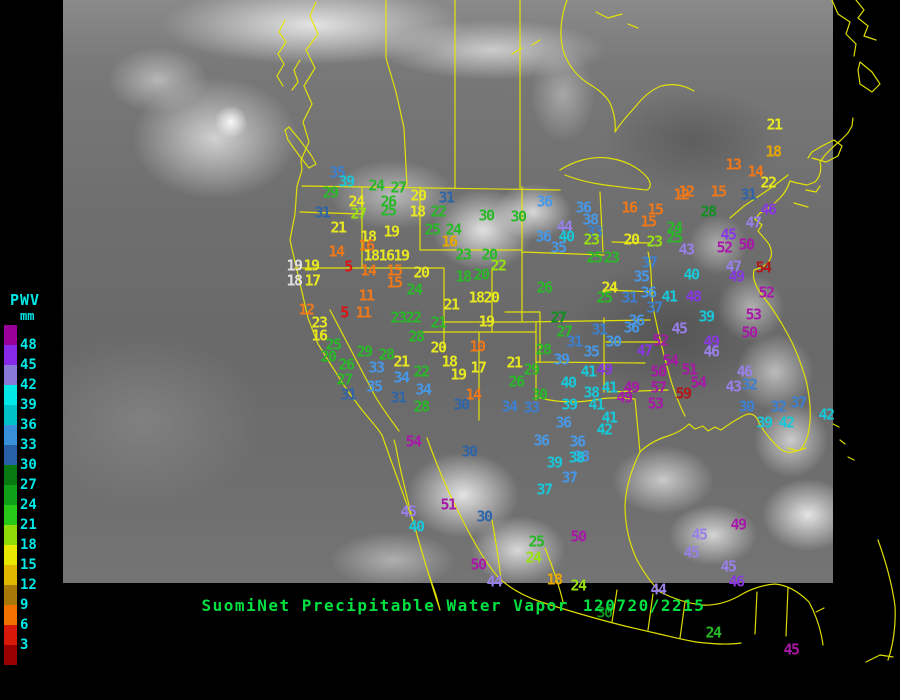  Describe the element at coordinates (826, 414) in the screenshot. I see `station-pwv-value: 42` at that location.